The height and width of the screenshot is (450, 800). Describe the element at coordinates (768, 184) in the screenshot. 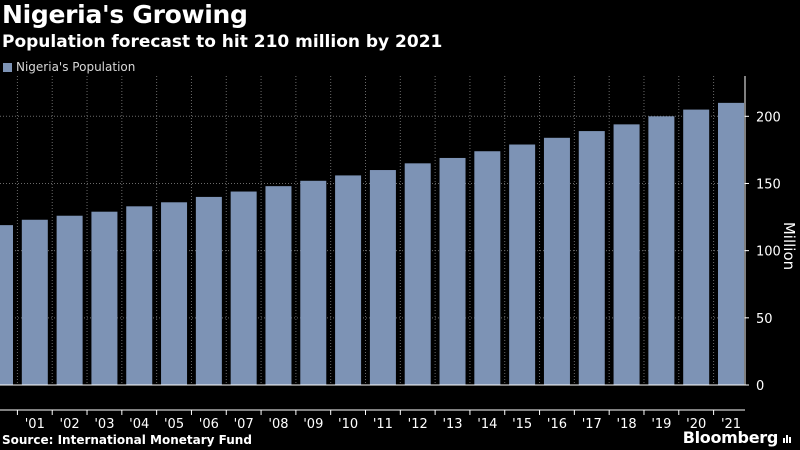

I see `y-tick-label: 150` at that location.